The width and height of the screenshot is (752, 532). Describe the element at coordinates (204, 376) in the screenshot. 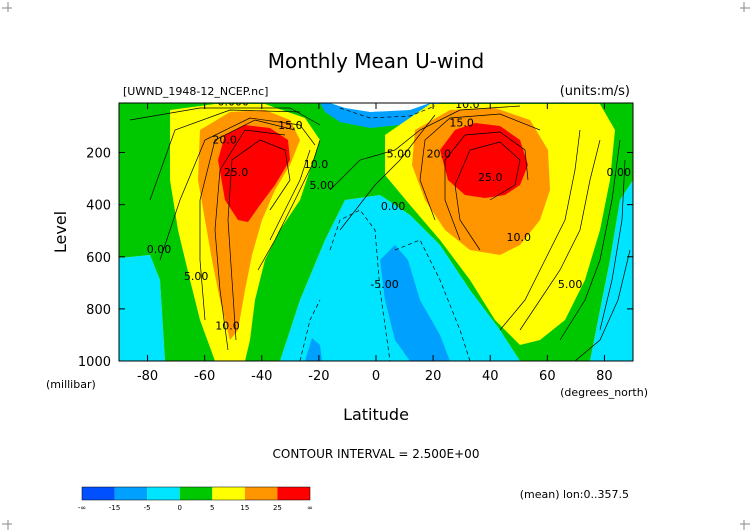

I see `x-tick-label: -60` at that location.